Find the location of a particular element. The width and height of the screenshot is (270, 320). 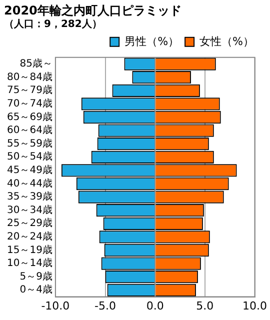

y-tick-label: 30～34歳 is located at coordinates (29, 210).